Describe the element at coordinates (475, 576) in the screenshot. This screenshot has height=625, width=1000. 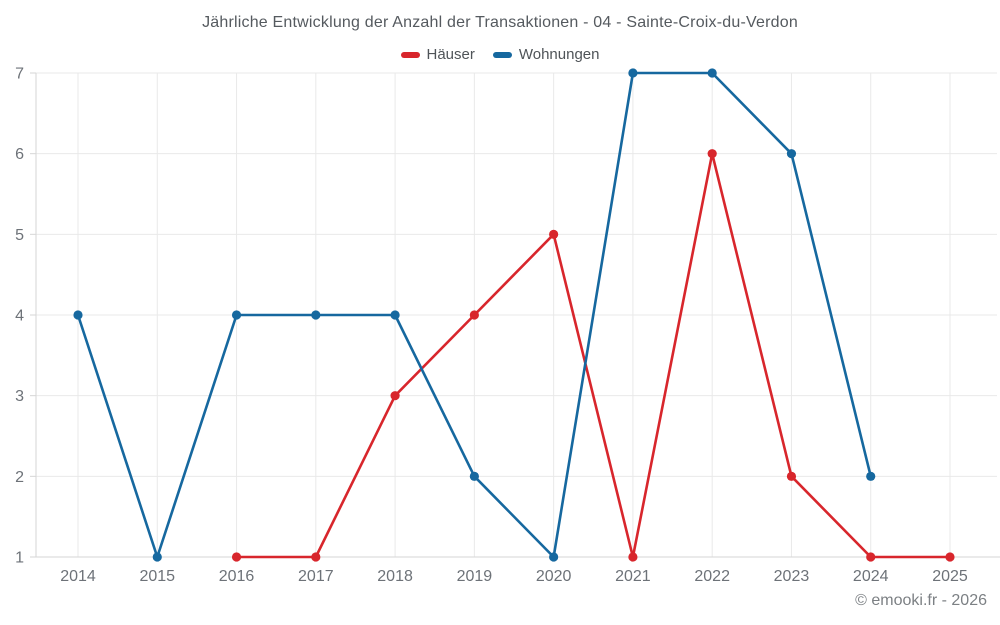
I see `x-axis-label: 2019` at that location.